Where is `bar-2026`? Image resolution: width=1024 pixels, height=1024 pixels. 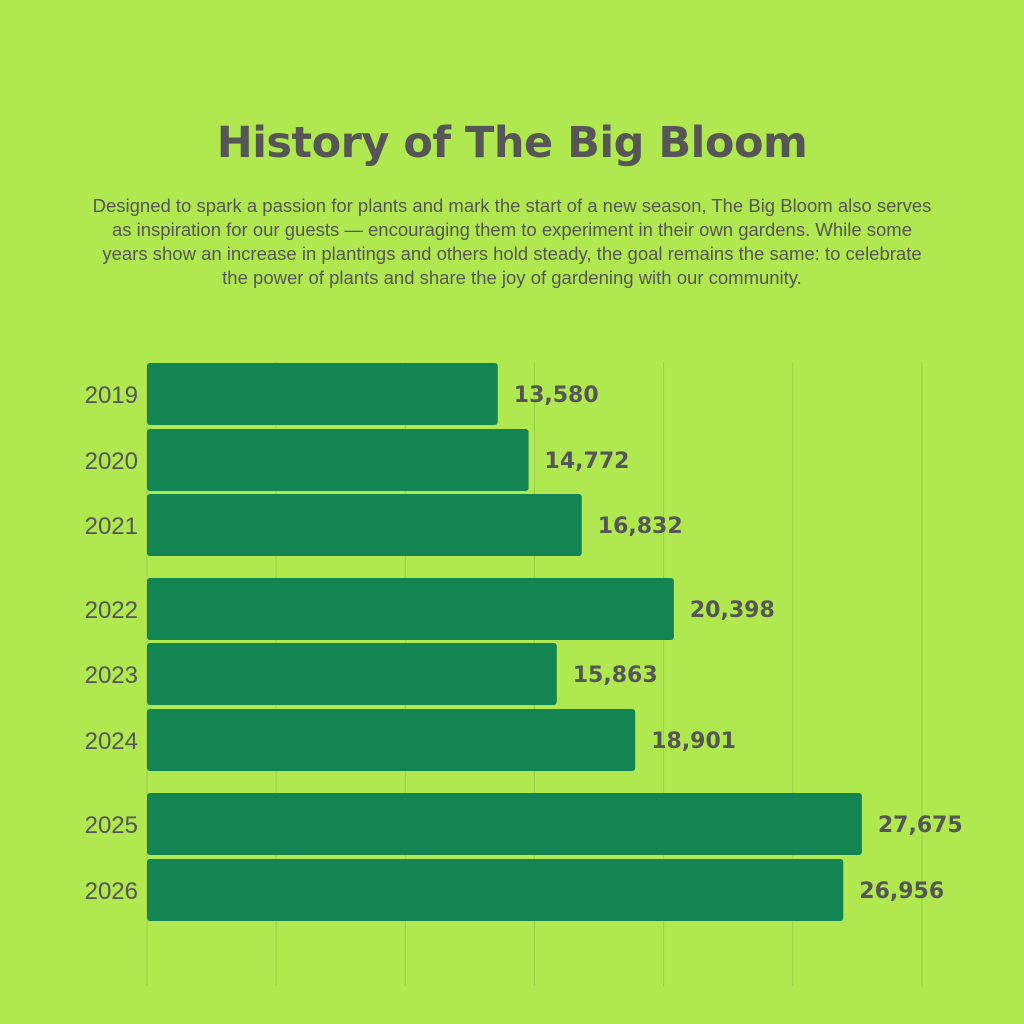 bar-2026 is located at coordinates (495, 890).